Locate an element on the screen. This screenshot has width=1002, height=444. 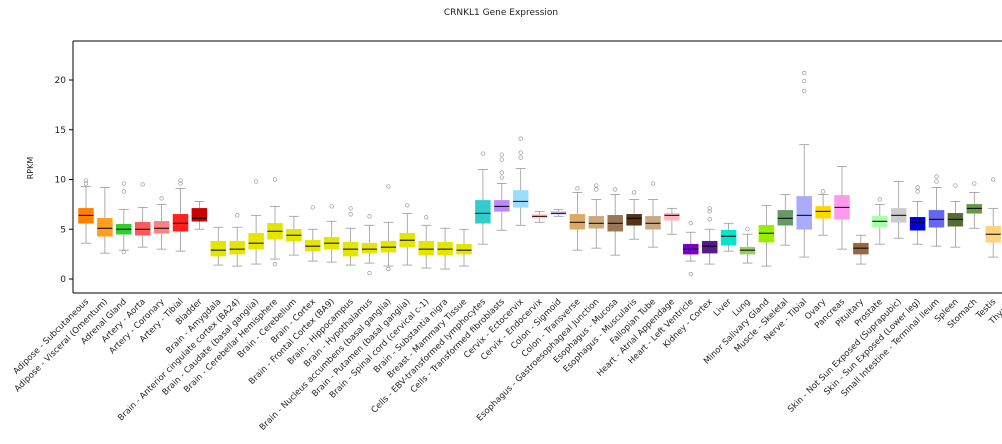
y-tick-label: 20 is located at coordinates (61, 81).